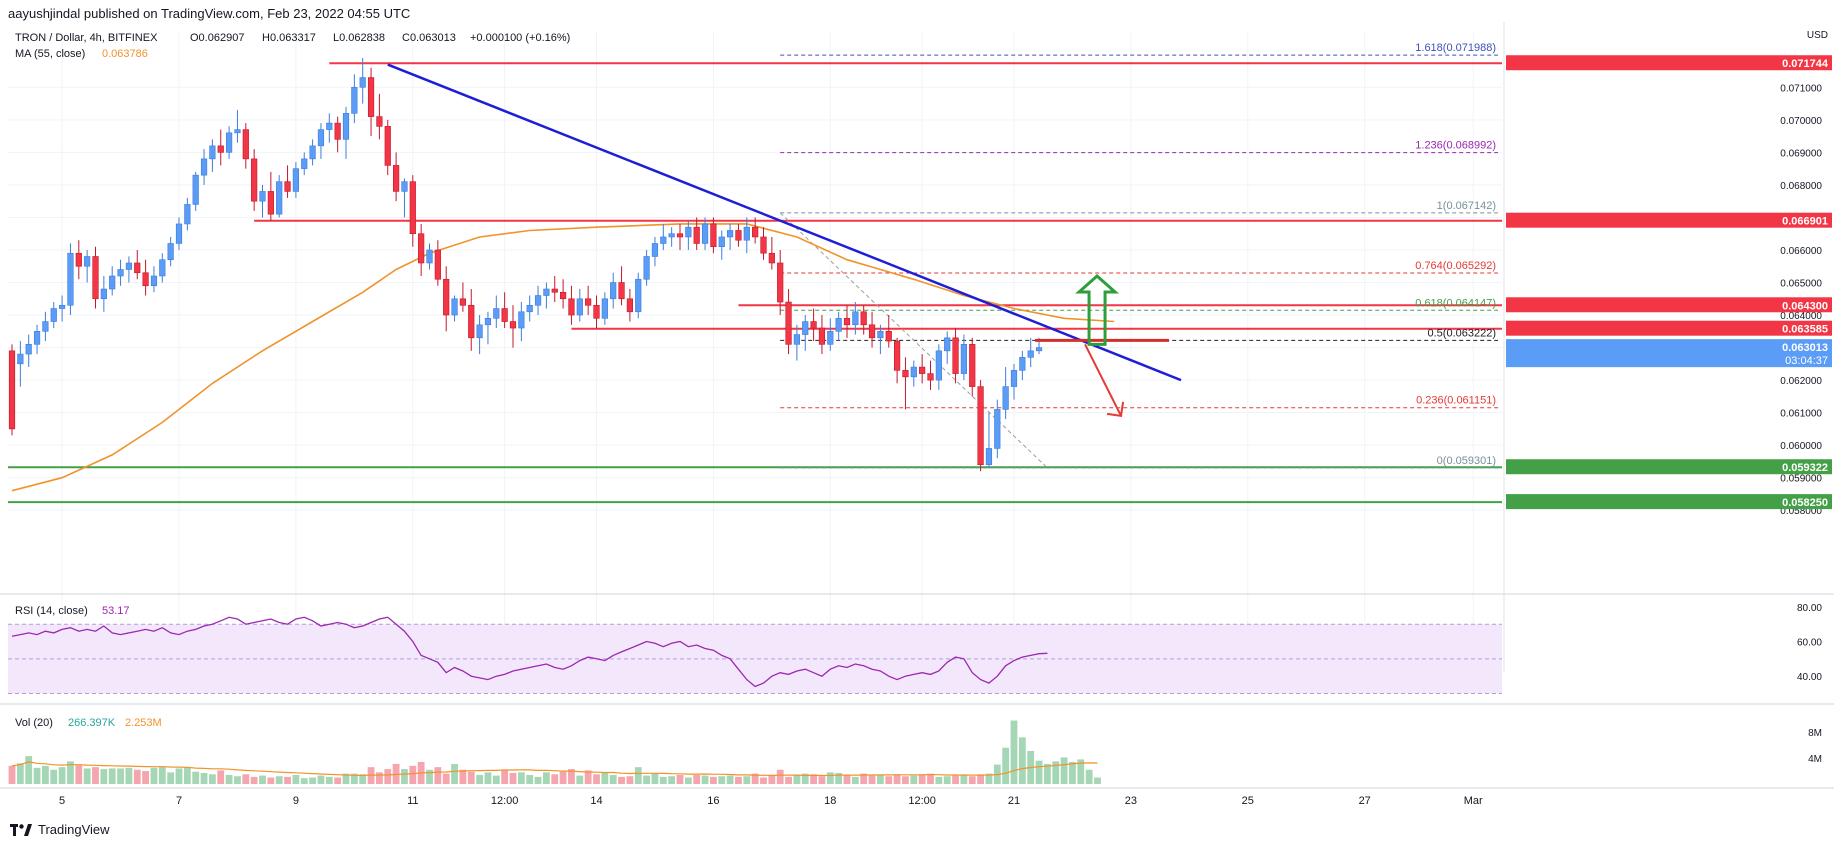  What do you see at coordinates (1805, 306) in the screenshot?
I see `resistance-price-label: 0.064300` at bounding box center [1805, 306].